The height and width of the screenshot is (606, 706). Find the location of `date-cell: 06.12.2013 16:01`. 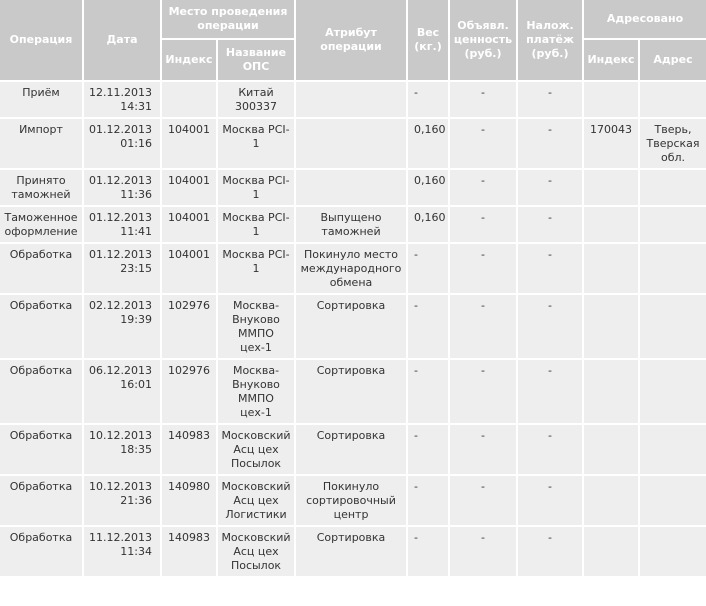

date-cell: 06.12.2013 16:01 is located at coordinates (122, 391).